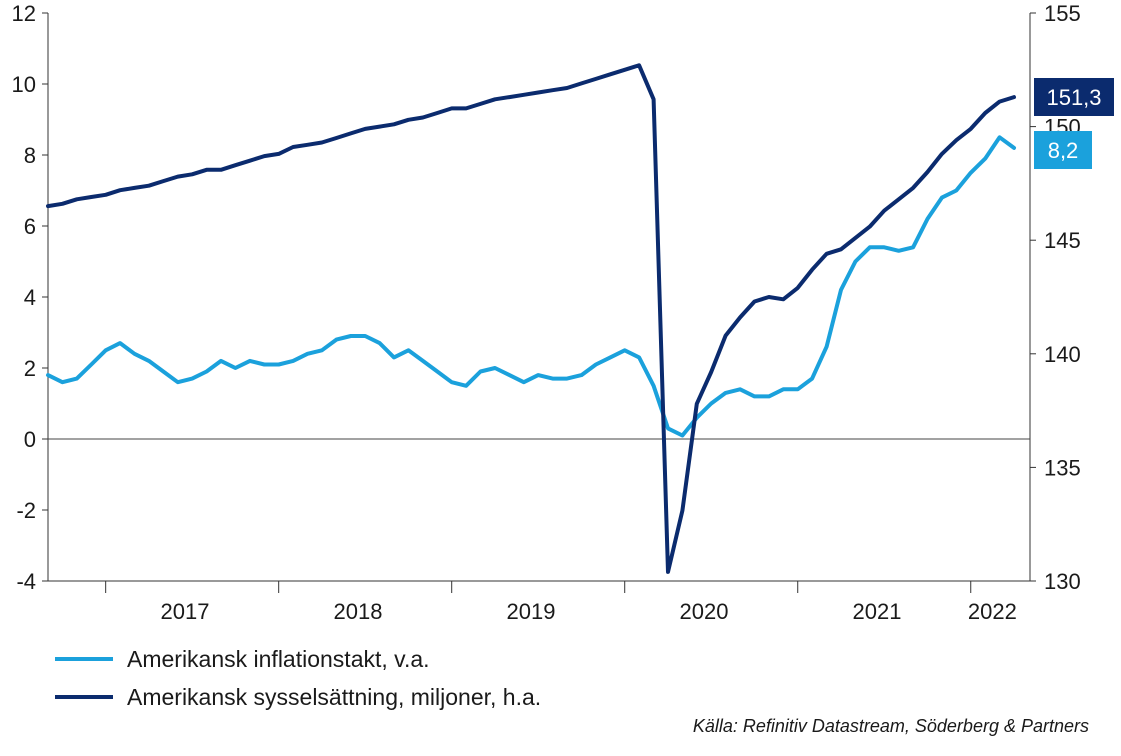 The height and width of the screenshot is (756, 1121). Describe the element at coordinates (30, 226) in the screenshot. I see `left-tick-label: 6` at that location.